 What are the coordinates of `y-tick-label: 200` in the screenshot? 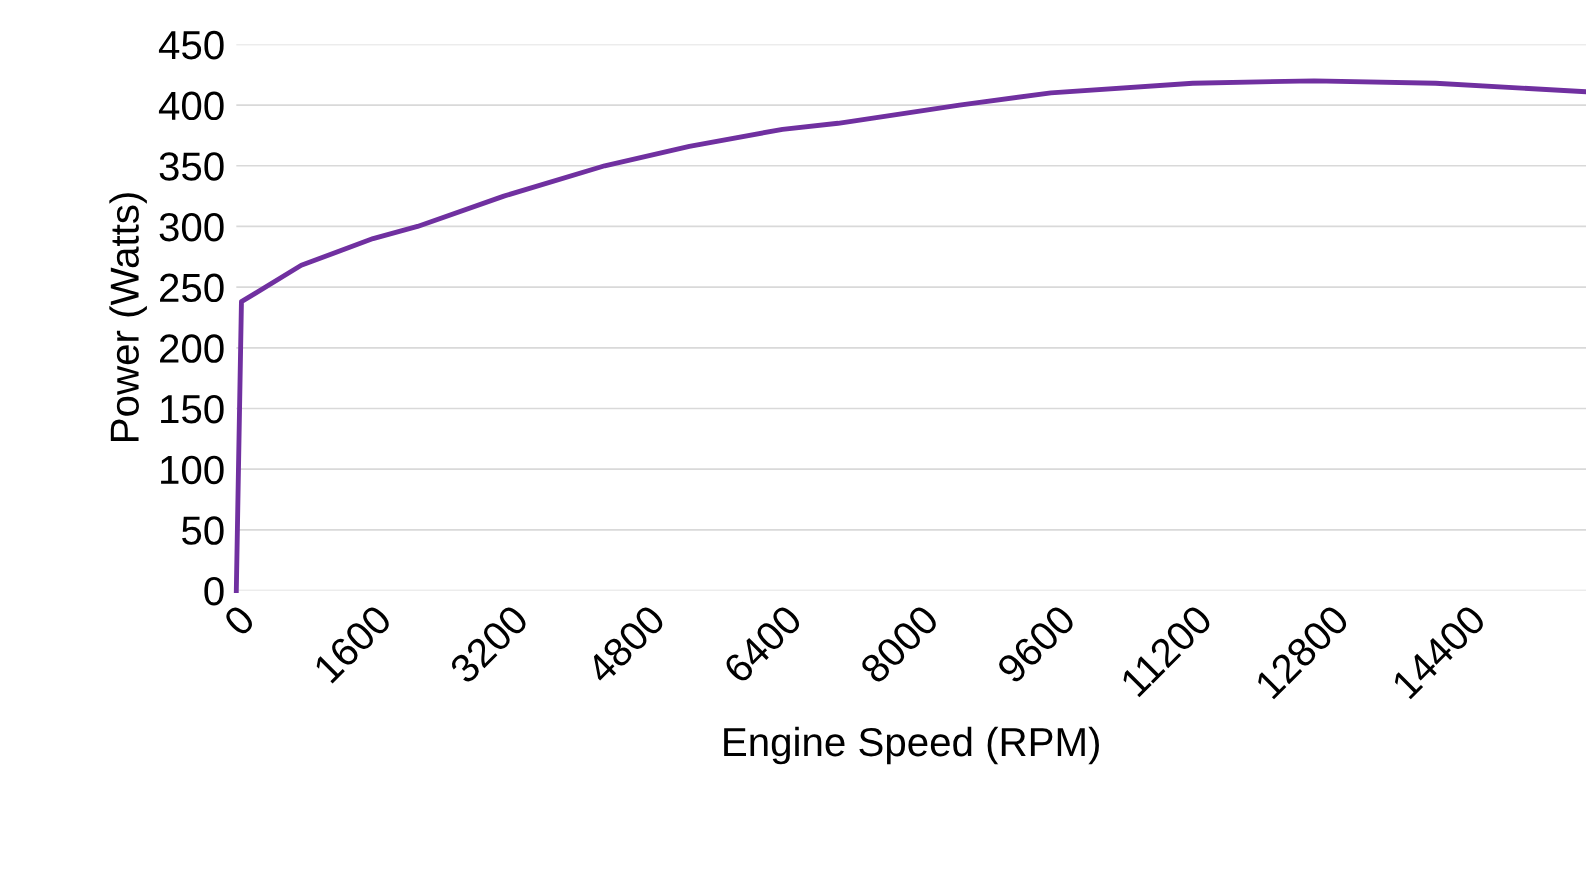 It's located at (192, 348).